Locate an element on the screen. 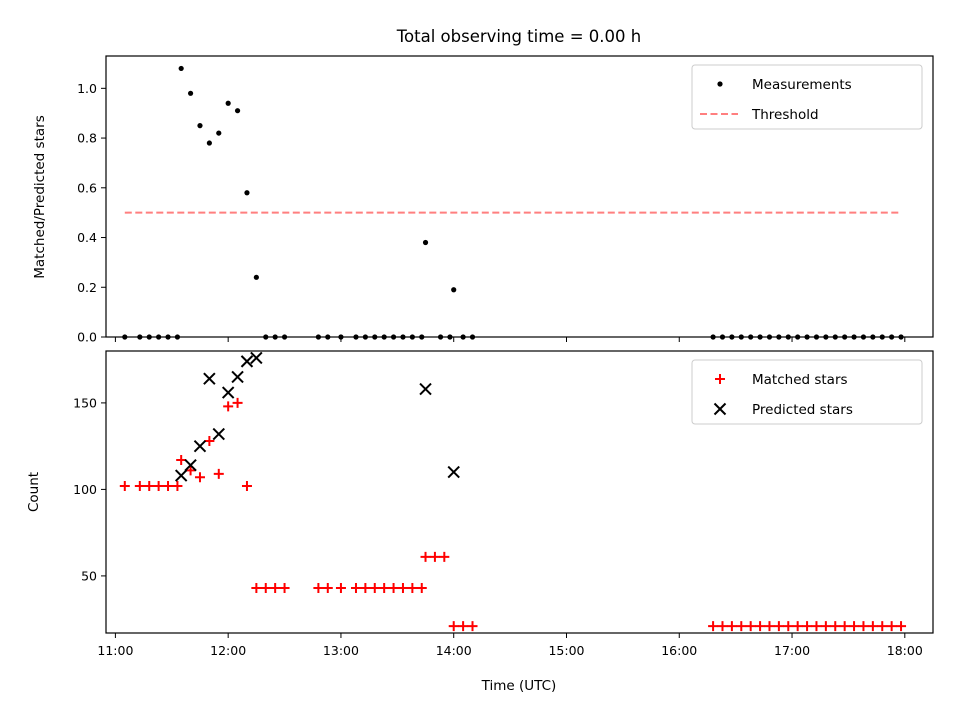 The width and height of the screenshot is (960, 720). x-tick-label: 16:00 is located at coordinates (679, 650).